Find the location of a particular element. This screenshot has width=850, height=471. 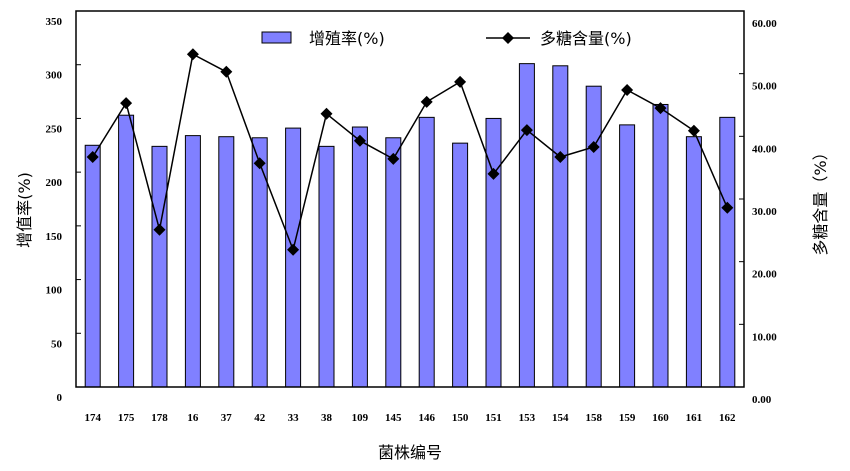

x-tick-label: 37 is located at coordinates (227, 418).